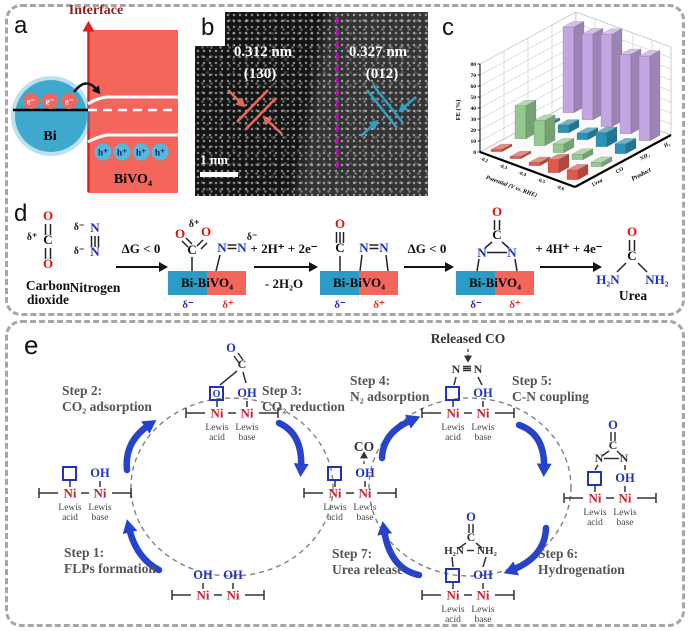 The width and height of the screenshot is (692, 631). Describe the element at coordinates (388, 110) in the screenshot. I see `right-plane-marks` at that location.